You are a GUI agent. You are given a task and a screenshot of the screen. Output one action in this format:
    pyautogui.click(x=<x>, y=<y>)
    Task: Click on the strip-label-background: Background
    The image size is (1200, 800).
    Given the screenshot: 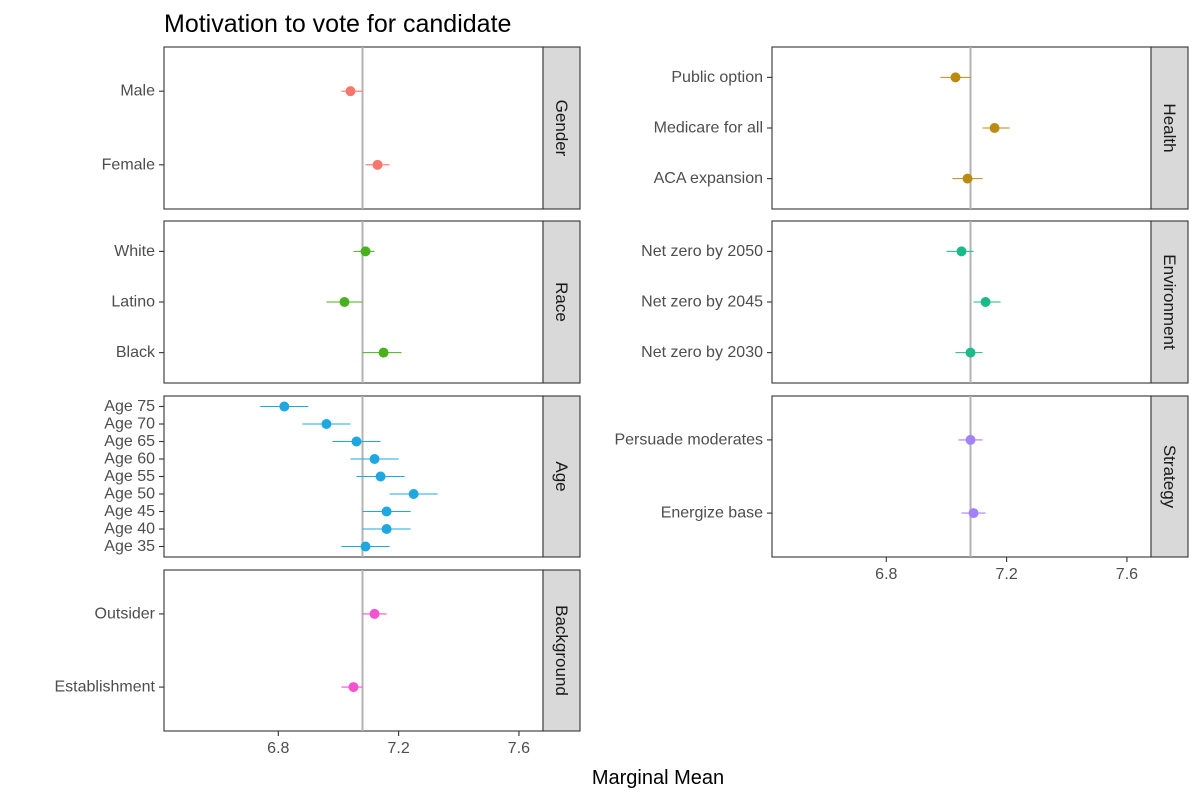 What is the action you would take?
    pyautogui.click(x=561, y=650)
    